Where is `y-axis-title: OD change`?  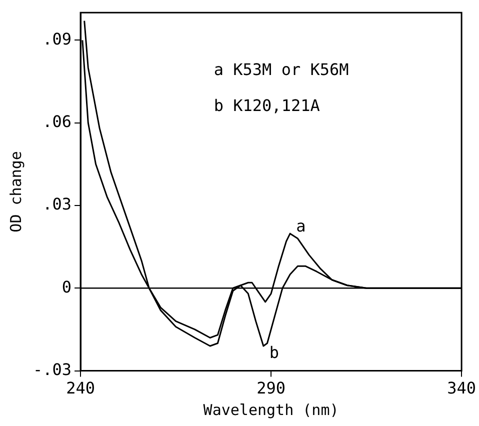 y-axis-title: OD change is located at coordinates (15, 191).